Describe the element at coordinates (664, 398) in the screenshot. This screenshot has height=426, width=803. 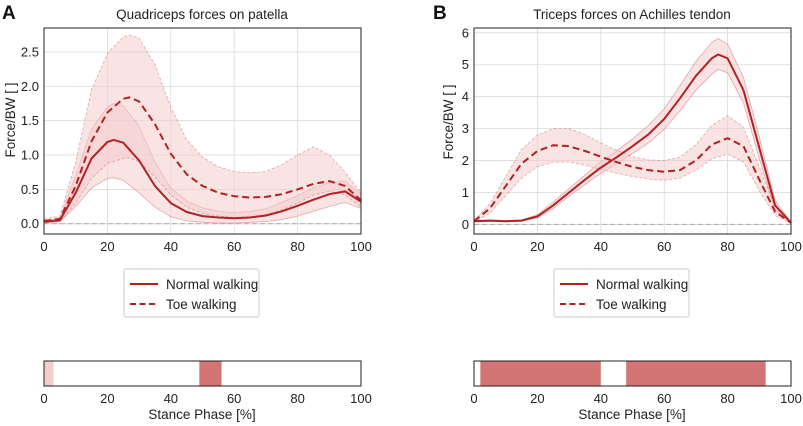
I see `panel-b-sig-xtick-label: 60` at that location.